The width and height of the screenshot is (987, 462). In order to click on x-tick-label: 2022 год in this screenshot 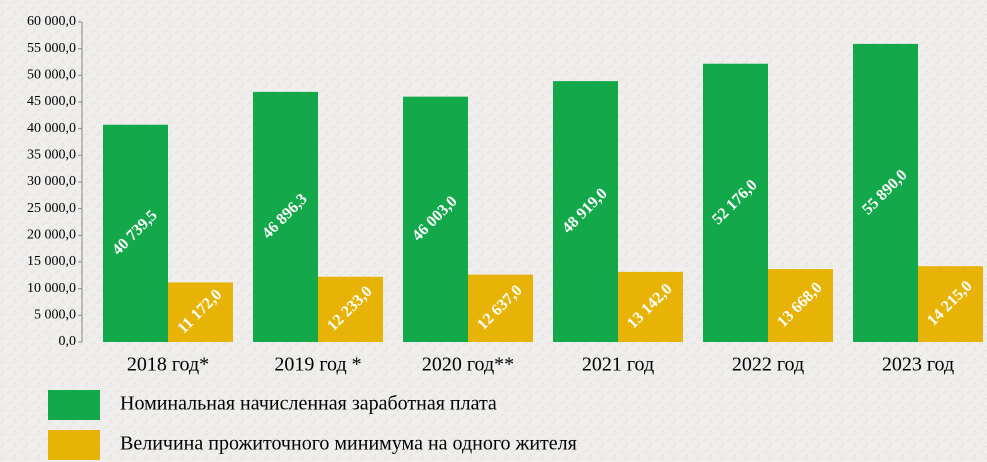, I will do `click(768, 365)`.